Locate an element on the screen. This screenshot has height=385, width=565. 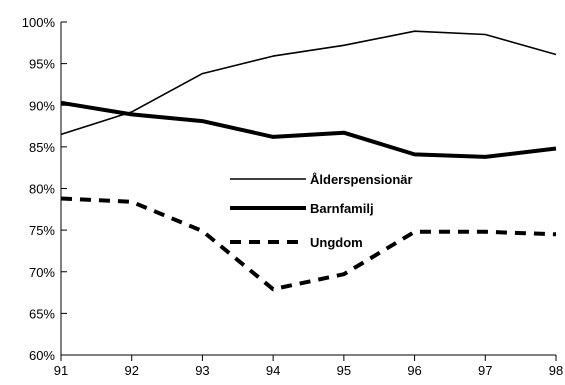
y-axis-ticks: 60% 65% 70% 75% 80% 85% 90% 95% 100% is located at coordinates (44, 189).